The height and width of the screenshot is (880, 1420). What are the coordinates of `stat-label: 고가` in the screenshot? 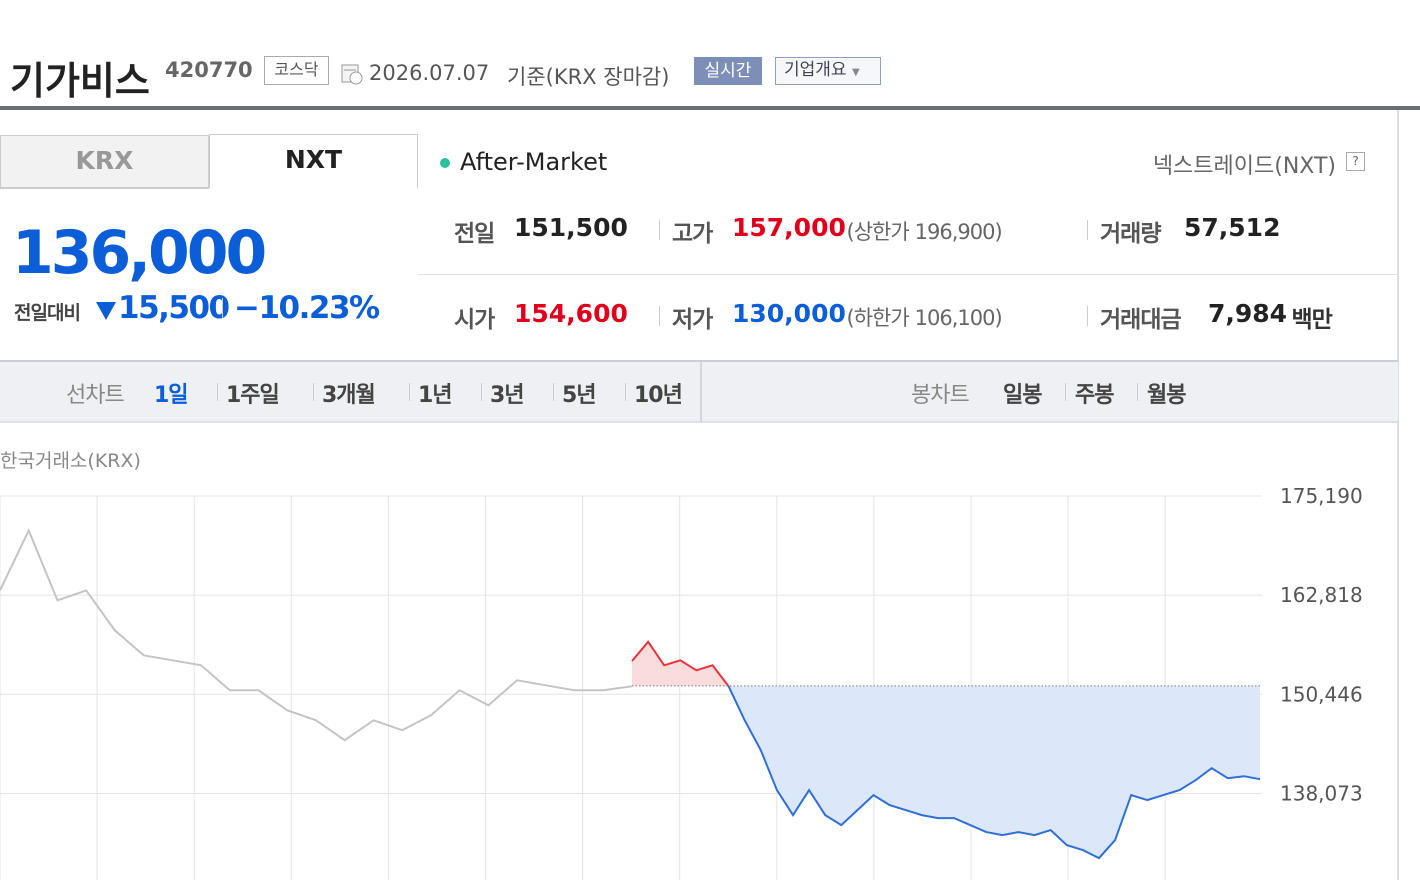 It's located at (692, 234).